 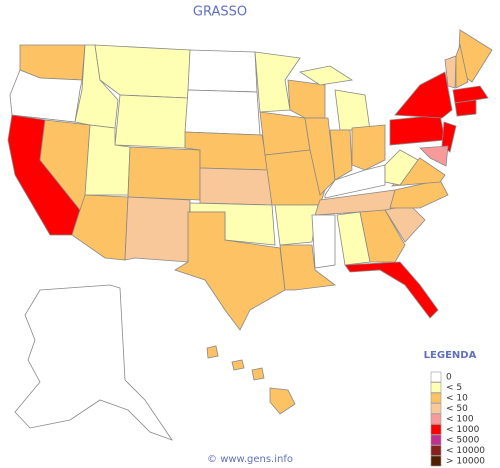 What do you see at coordinates (250, 459) in the screenshot?
I see `footer: © www.gens.info` at bounding box center [250, 459].